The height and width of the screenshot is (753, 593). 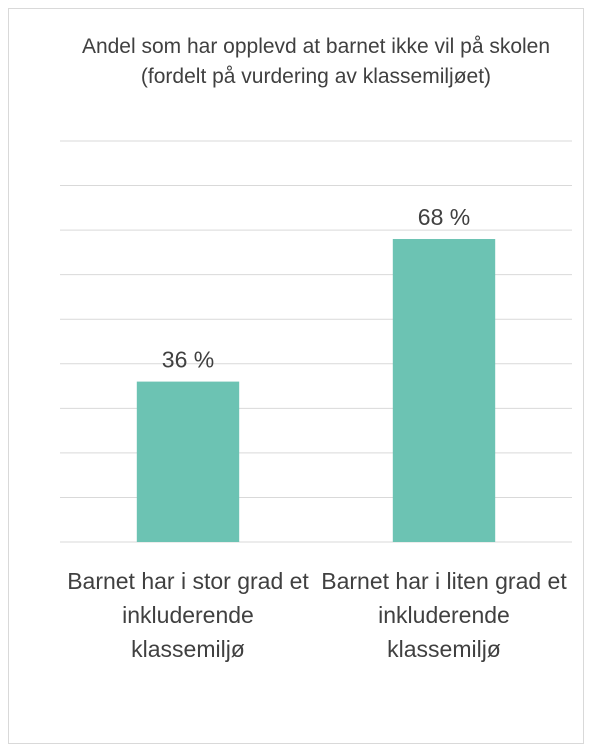 What do you see at coordinates (188, 360) in the screenshot?
I see `data-label: 36 %` at bounding box center [188, 360].